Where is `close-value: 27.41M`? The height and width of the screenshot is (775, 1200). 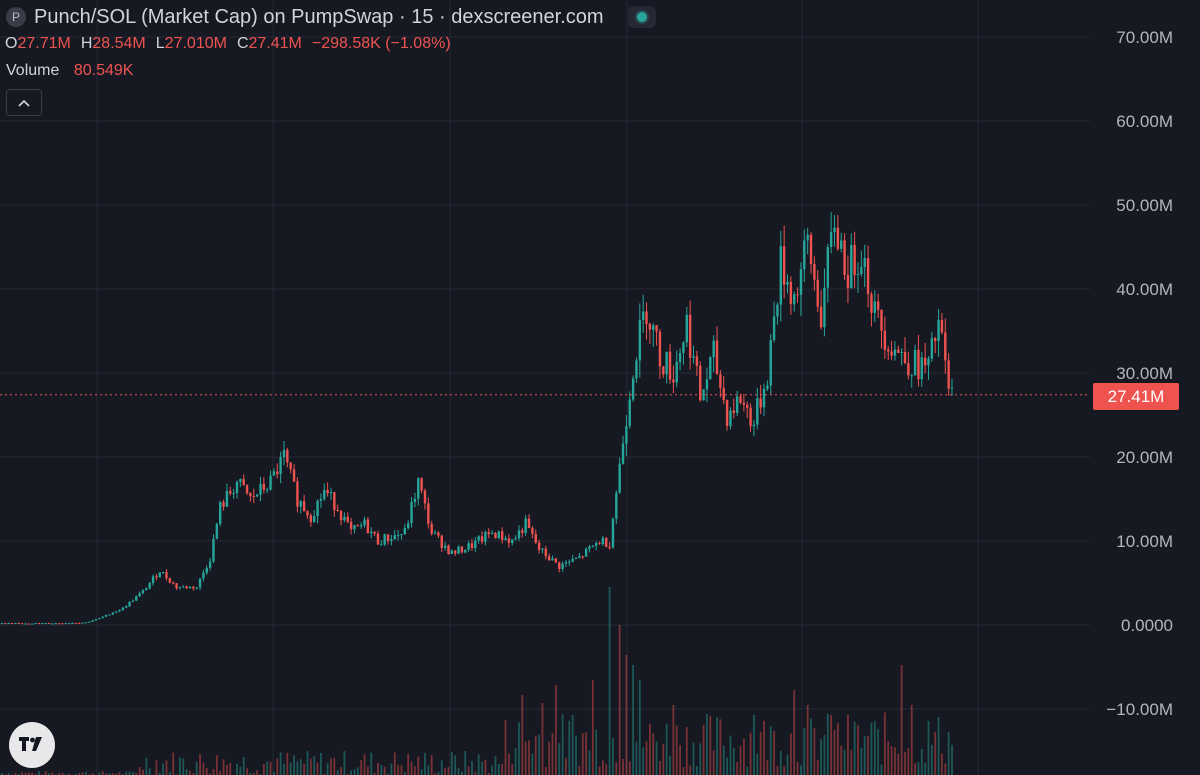
close-value: 27.41M is located at coordinates (275, 43).